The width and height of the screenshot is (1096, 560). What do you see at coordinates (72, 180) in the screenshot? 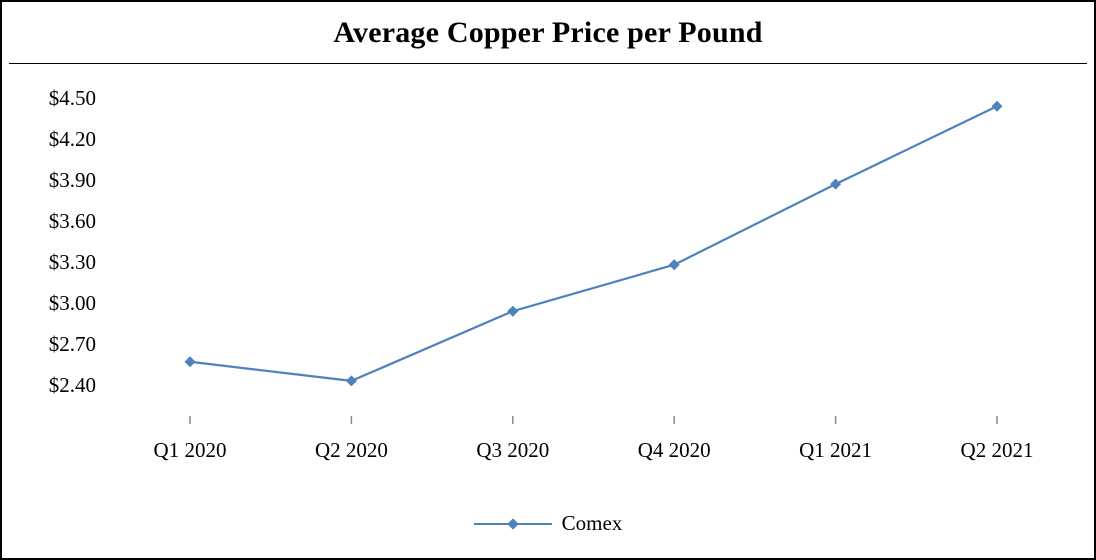
I see `y-axis-tick-label: $3.90` at bounding box center [72, 180].